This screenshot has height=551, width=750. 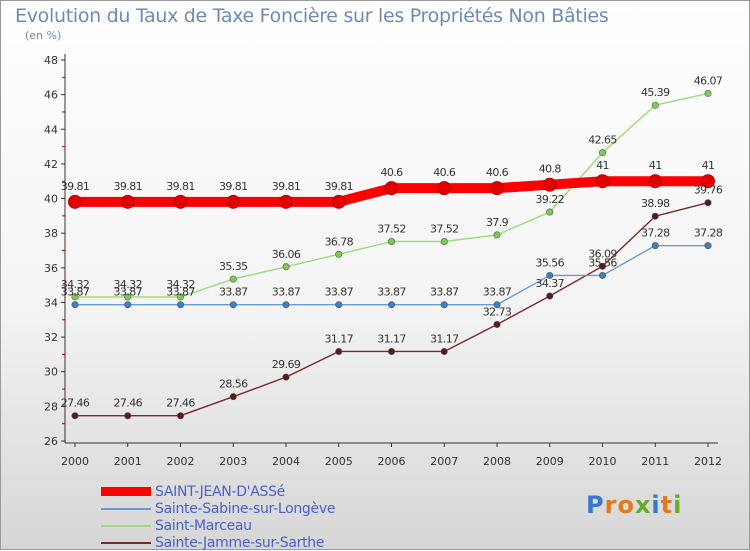 What do you see at coordinates (286, 254) in the screenshot?
I see `data-label: 36.06` at bounding box center [286, 254].